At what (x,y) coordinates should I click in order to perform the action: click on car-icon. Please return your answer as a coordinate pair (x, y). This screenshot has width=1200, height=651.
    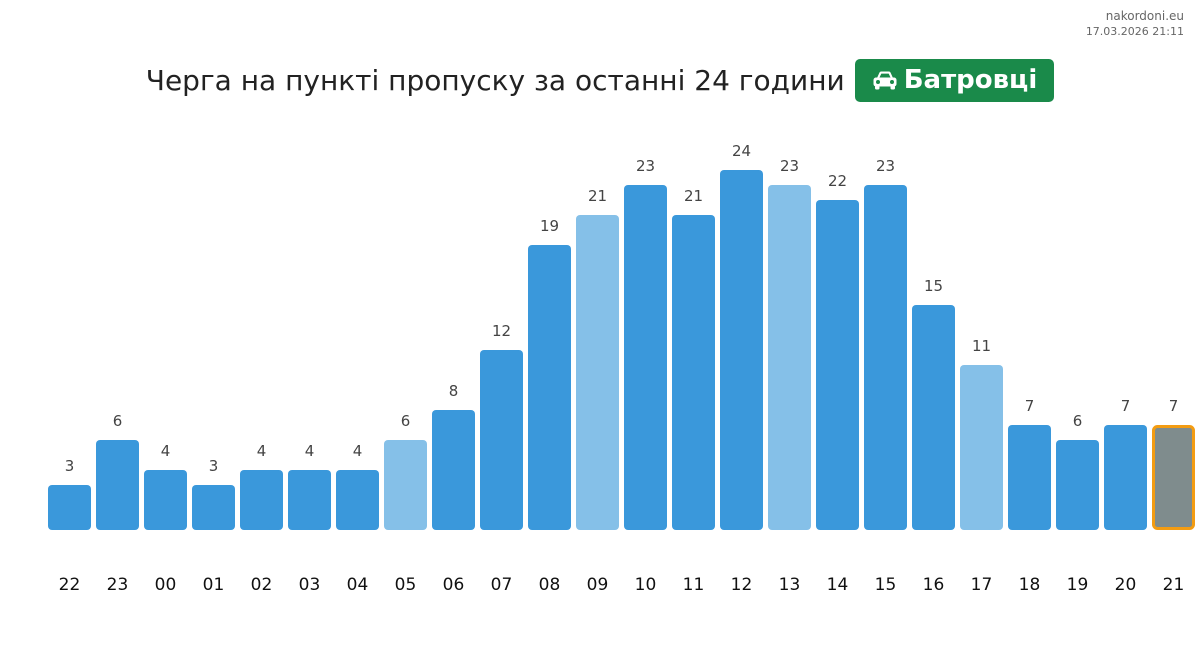
    Looking at the image, I should click on (885, 80).